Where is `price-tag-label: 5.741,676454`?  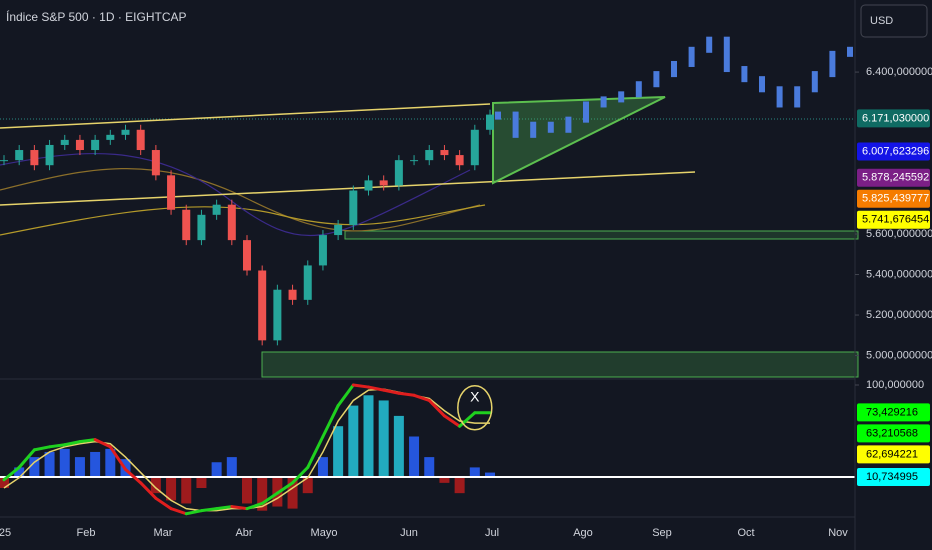 price-tag-label: 5.741,676454 is located at coordinates (895, 220).